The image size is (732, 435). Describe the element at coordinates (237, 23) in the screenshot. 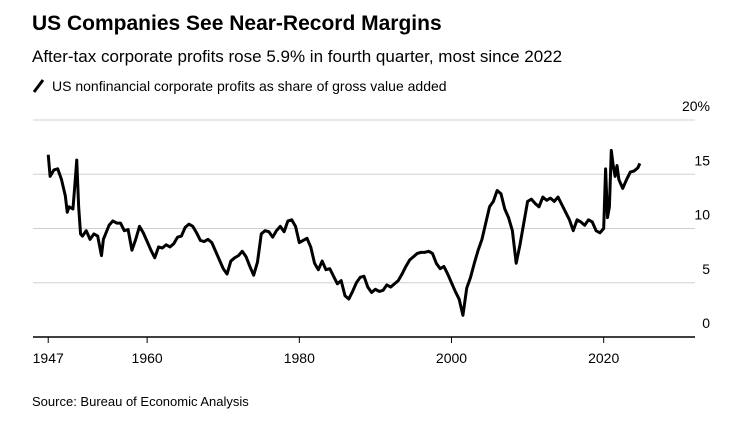

I see `chart-title: US Companies See Near-Record Margins` at that location.